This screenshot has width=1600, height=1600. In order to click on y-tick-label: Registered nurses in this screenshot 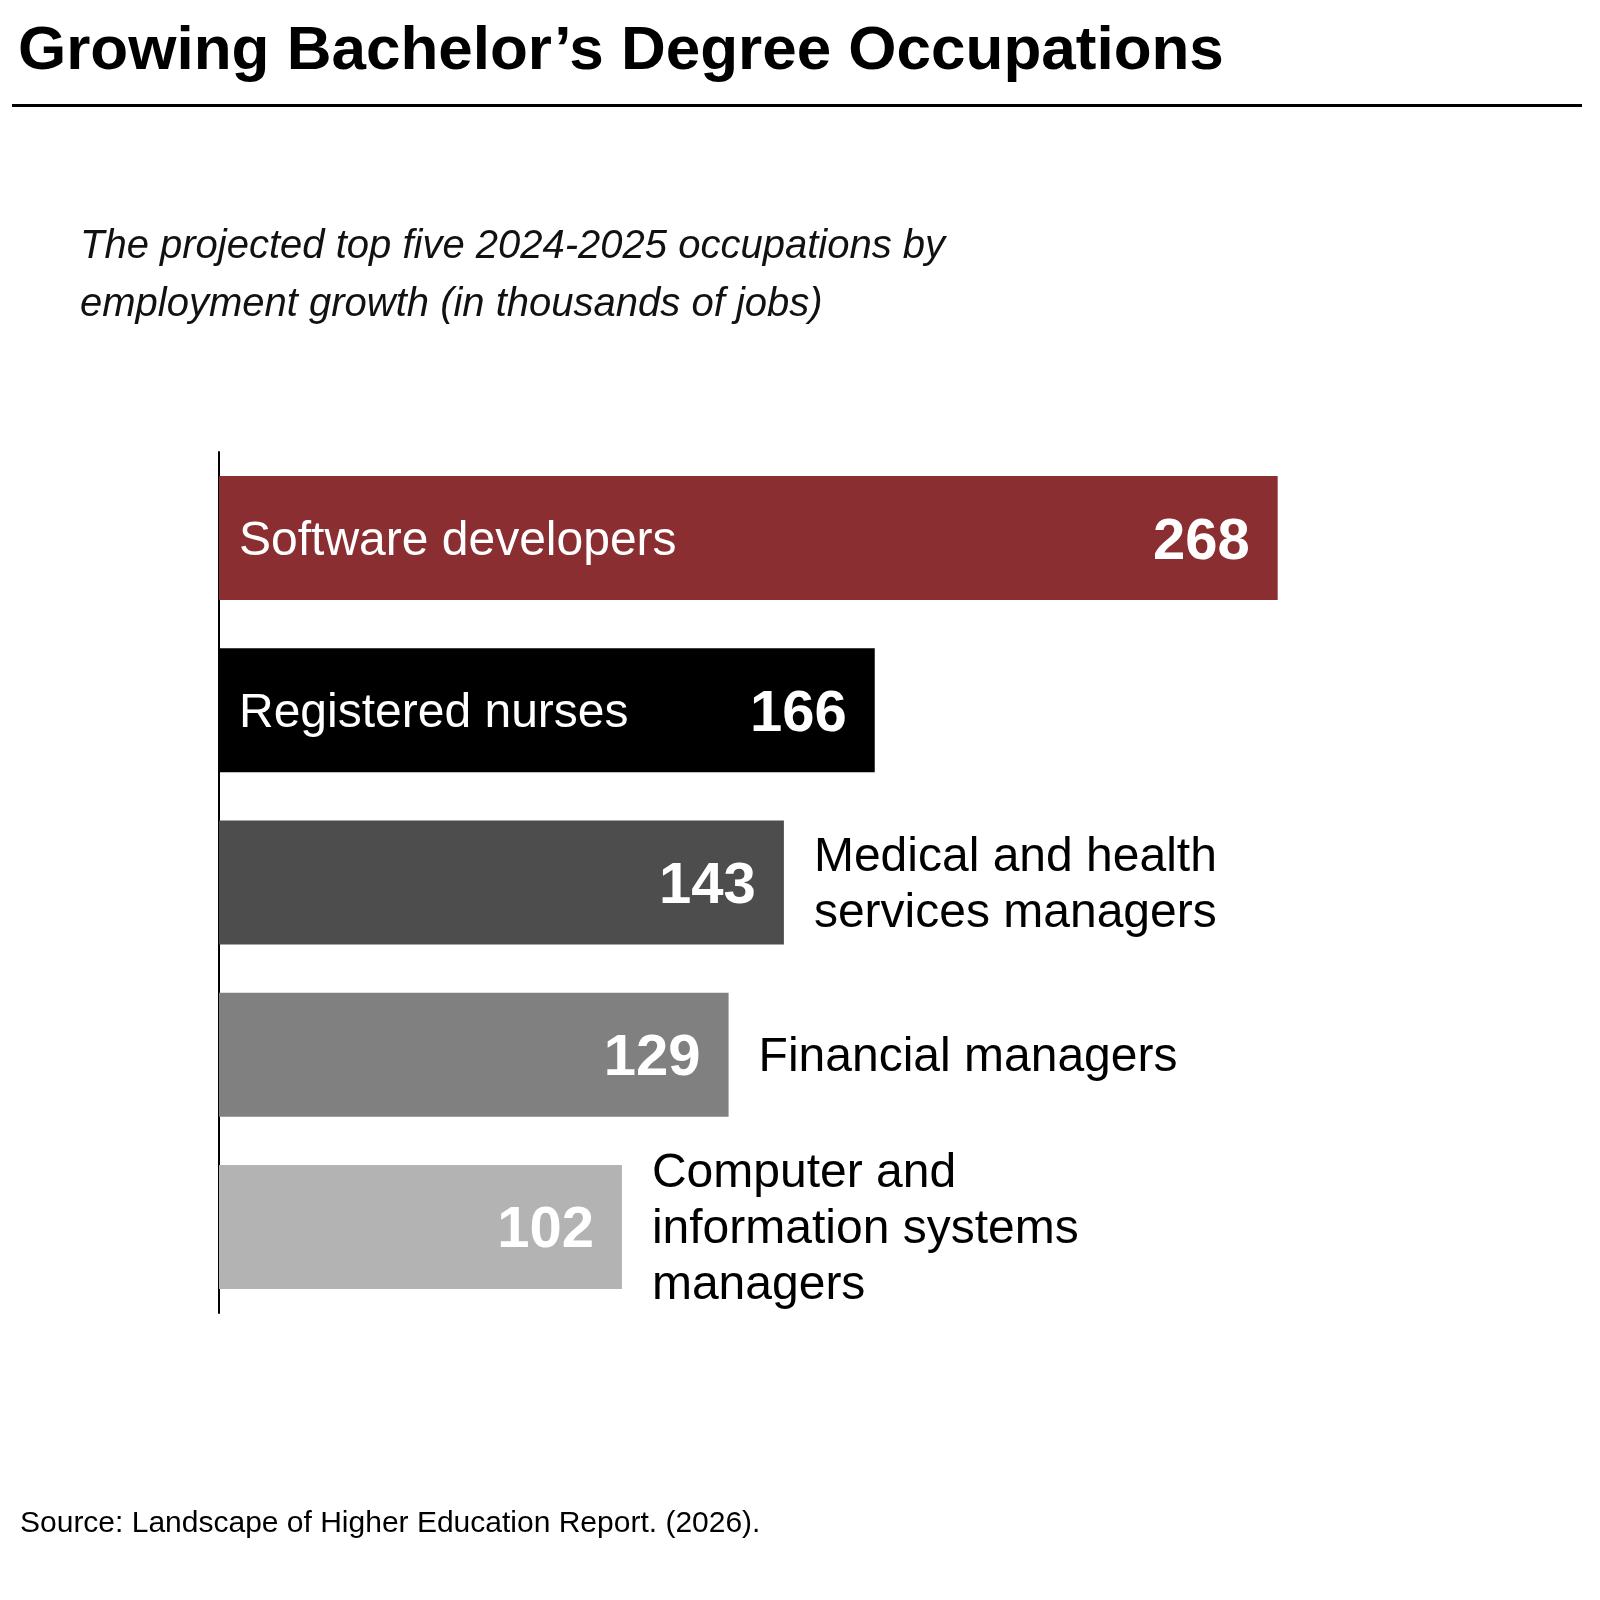, I will do `click(434, 710)`.